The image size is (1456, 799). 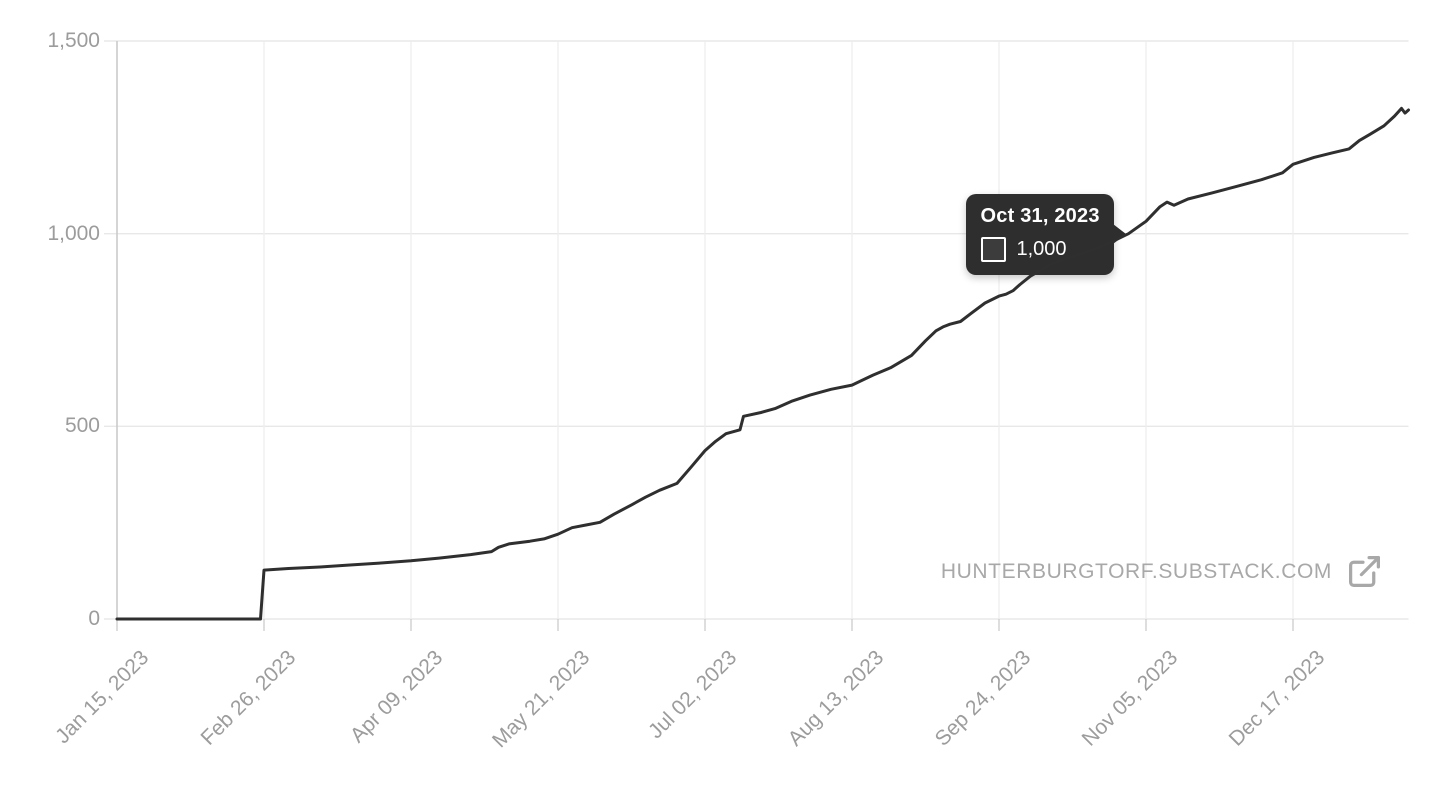 I want to click on tooltip-date: Oct 31, 2023, so click(x=1040, y=215).